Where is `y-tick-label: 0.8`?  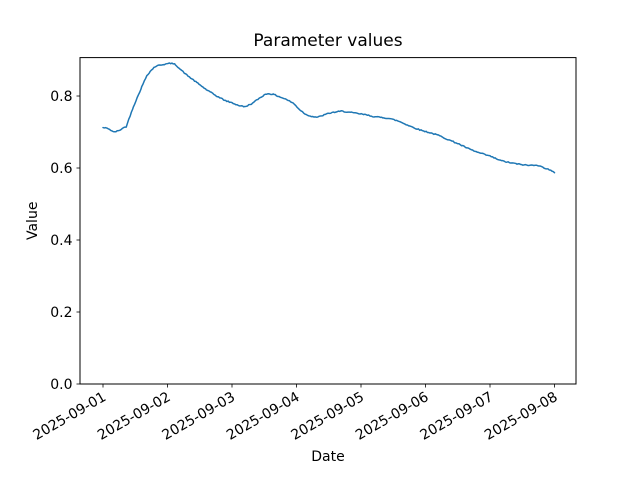
y-tick-label: 0.8 is located at coordinates (61, 97).